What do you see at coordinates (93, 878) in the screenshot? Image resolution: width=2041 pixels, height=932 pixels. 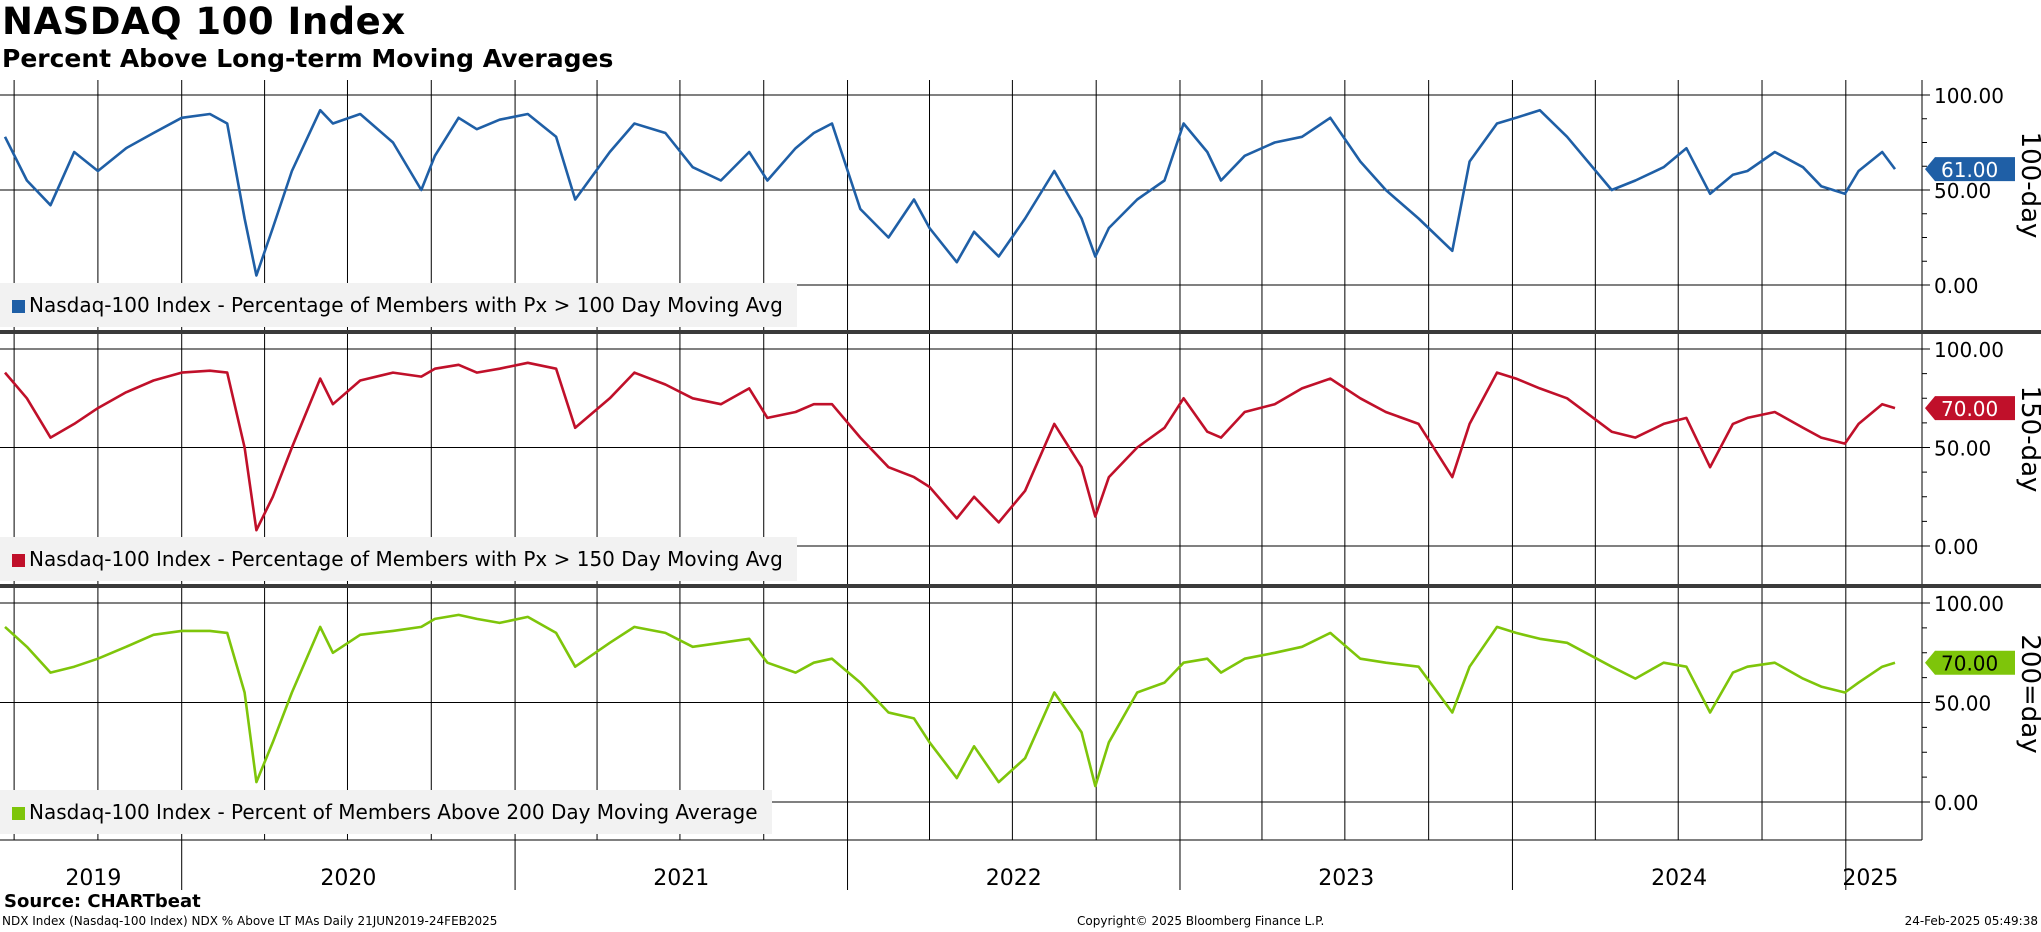 I see `x-tick-label: 2019` at bounding box center [93, 878].